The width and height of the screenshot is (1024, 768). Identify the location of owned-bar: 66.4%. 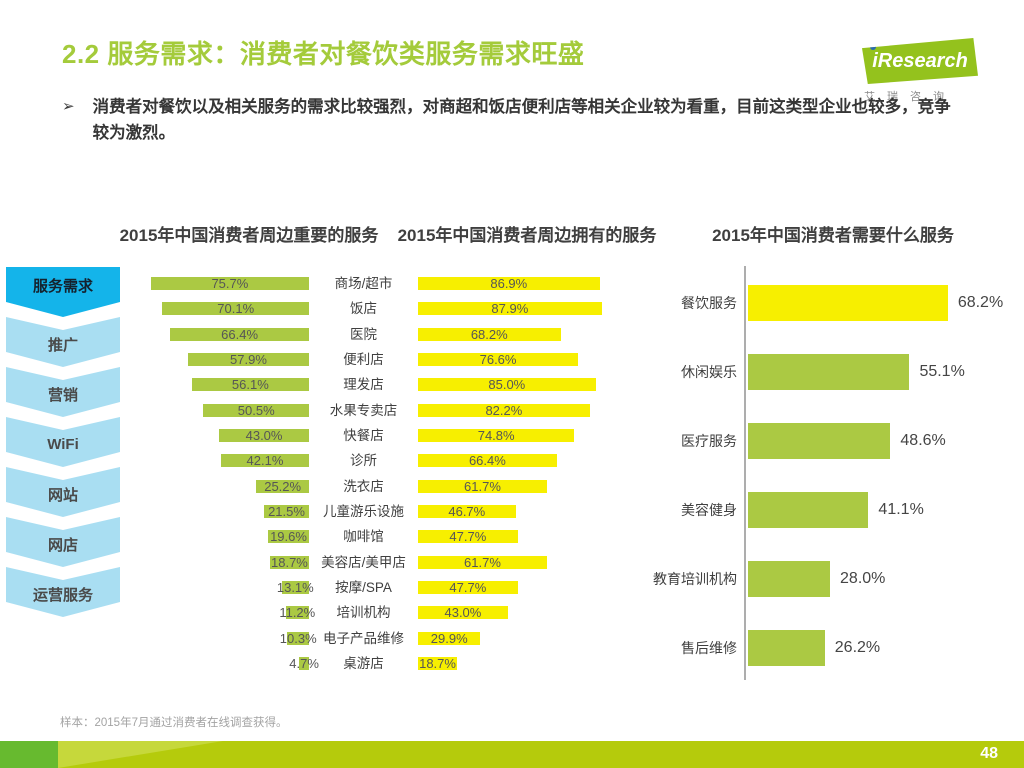
(487, 460).